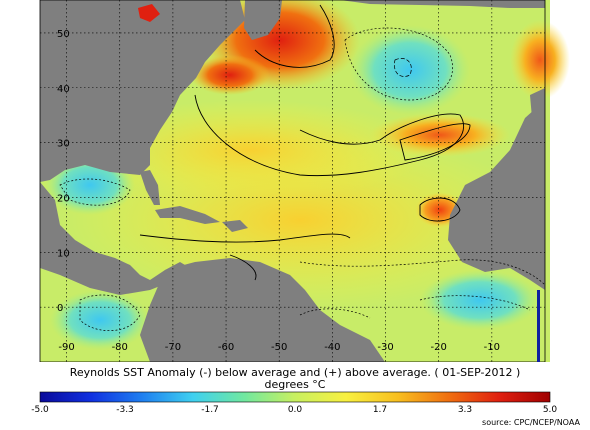 Image resolution: width=590 pixels, height=430 pixels. What do you see at coordinates (115, 238) in the screenshot?
I see `central-america` at bounding box center [115, 238].